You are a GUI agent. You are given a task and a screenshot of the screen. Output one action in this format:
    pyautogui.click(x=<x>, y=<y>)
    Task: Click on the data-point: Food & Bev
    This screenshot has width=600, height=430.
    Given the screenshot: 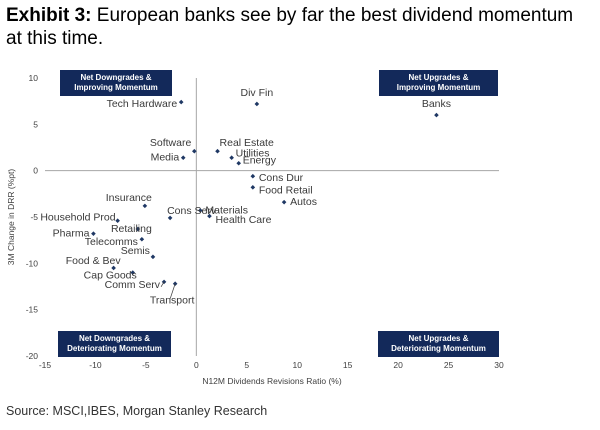 What is the action you would take?
    pyautogui.click(x=93, y=263)
    